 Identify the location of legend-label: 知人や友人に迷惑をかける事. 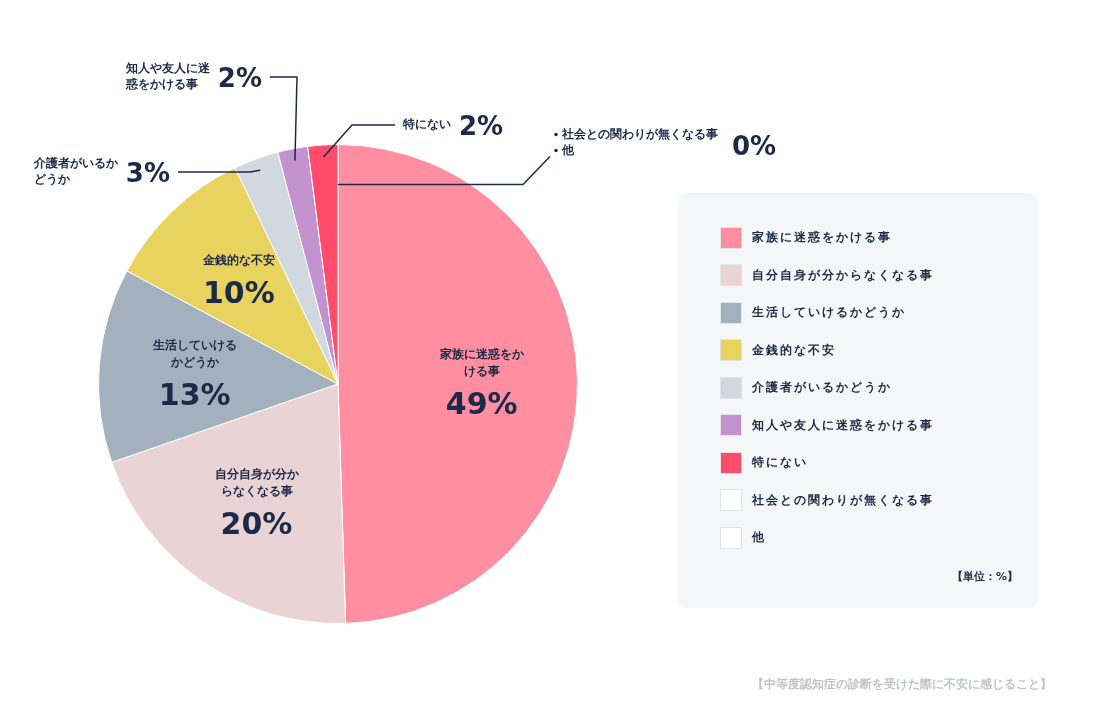
(843, 425).